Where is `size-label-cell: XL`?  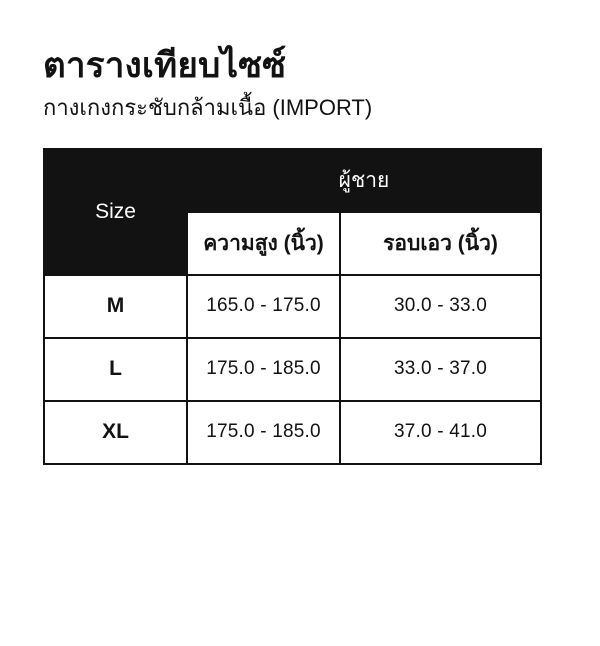
size-label-cell: XL is located at coordinates (115, 432).